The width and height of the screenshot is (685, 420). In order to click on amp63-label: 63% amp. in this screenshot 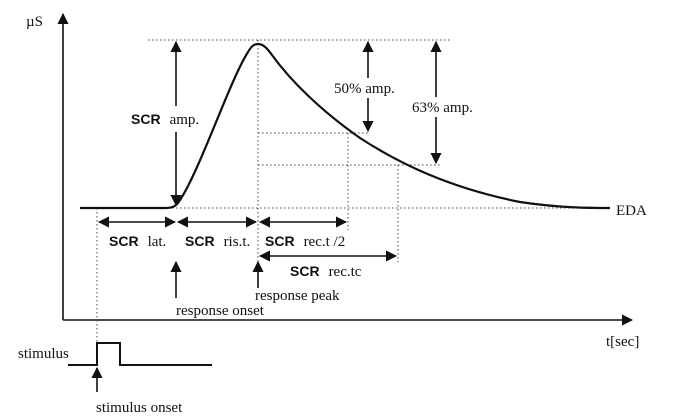, I will do `click(442, 108)`.